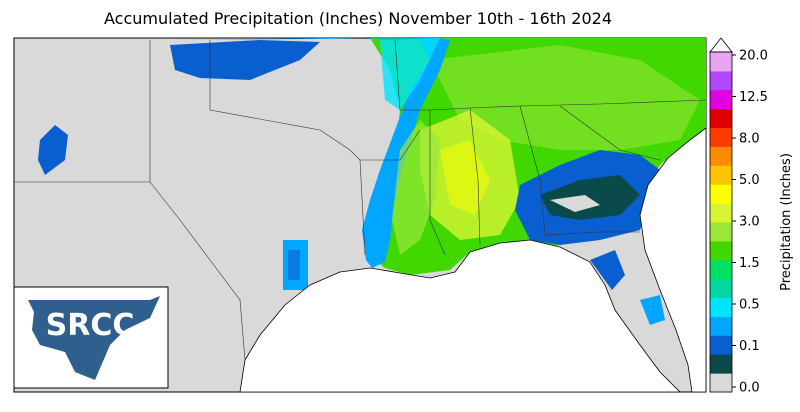 This screenshot has width=800, height=412. I want to click on colorbar-frame, so click(721, 222).